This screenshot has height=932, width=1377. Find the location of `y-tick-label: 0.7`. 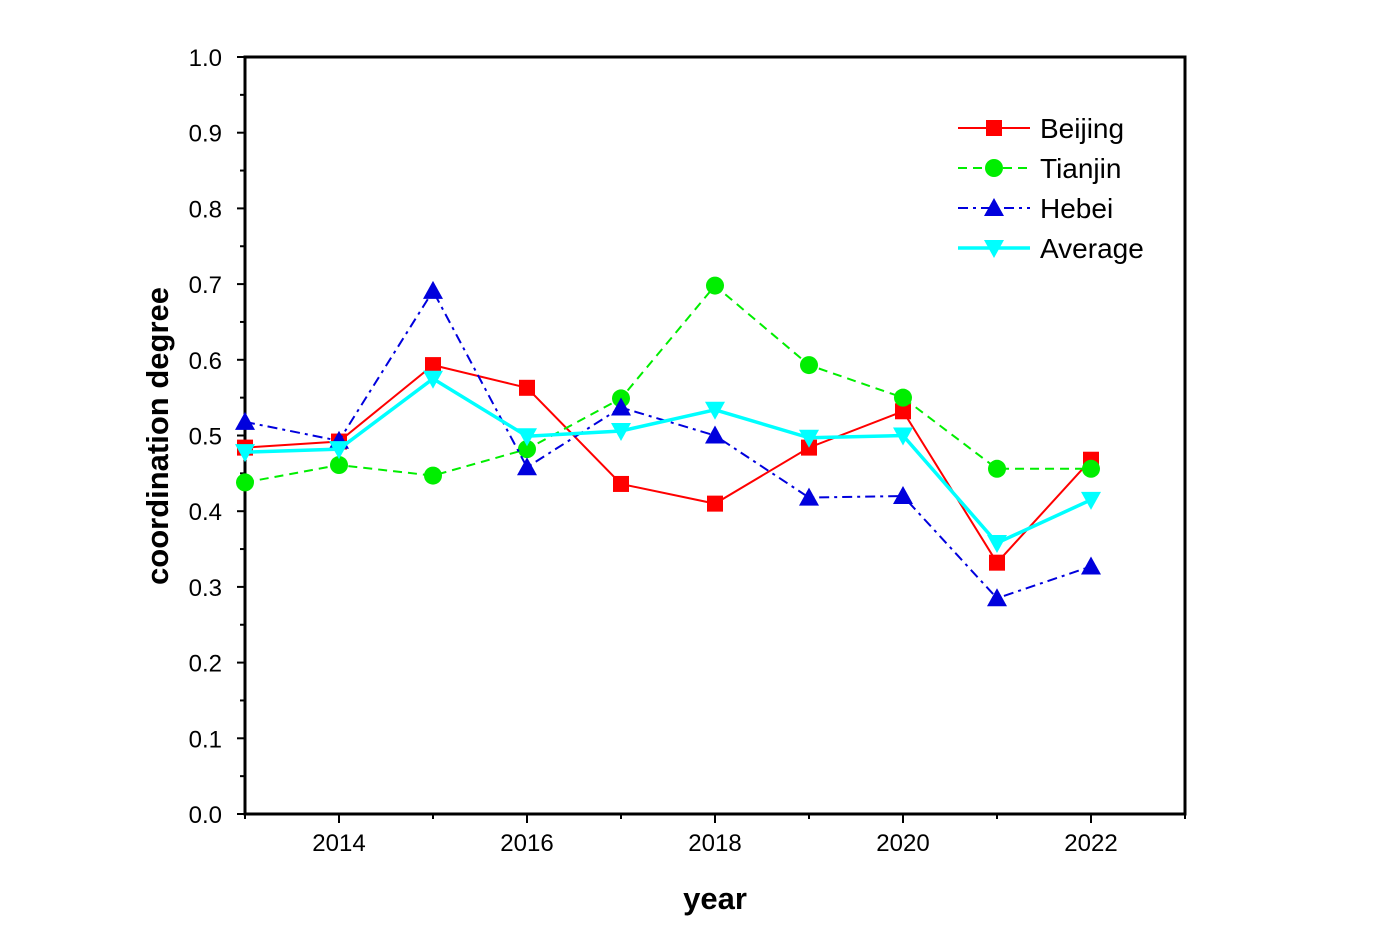

y-tick-label: 0.7 is located at coordinates (205, 285).